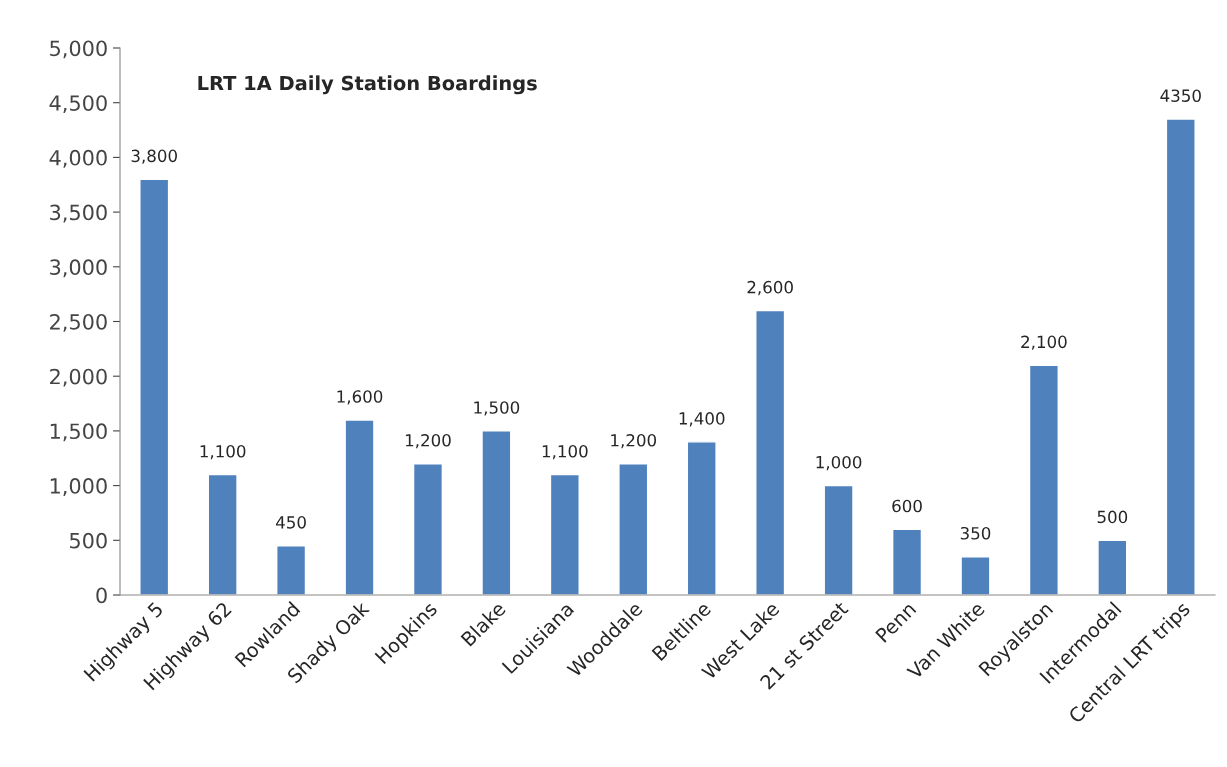  Describe the element at coordinates (78, 268) in the screenshot. I see `y-tick-label: 3,000` at that location.